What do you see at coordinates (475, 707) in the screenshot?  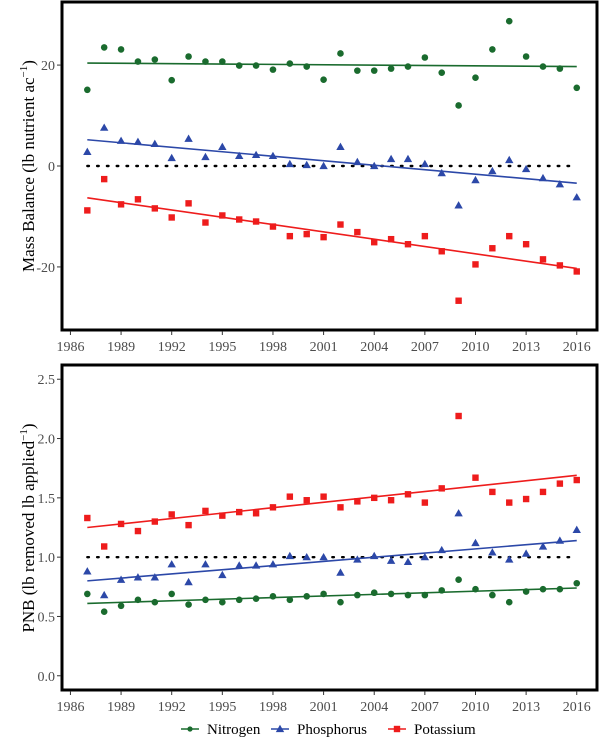 I see `x-tick-label: 2010` at bounding box center [475, 707].